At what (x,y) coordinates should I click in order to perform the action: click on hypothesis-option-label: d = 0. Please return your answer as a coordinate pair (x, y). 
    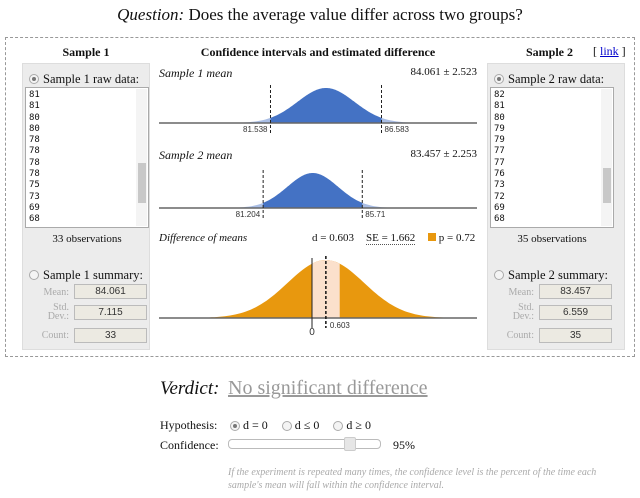
    Looking at the image, I should click on (255, 425).